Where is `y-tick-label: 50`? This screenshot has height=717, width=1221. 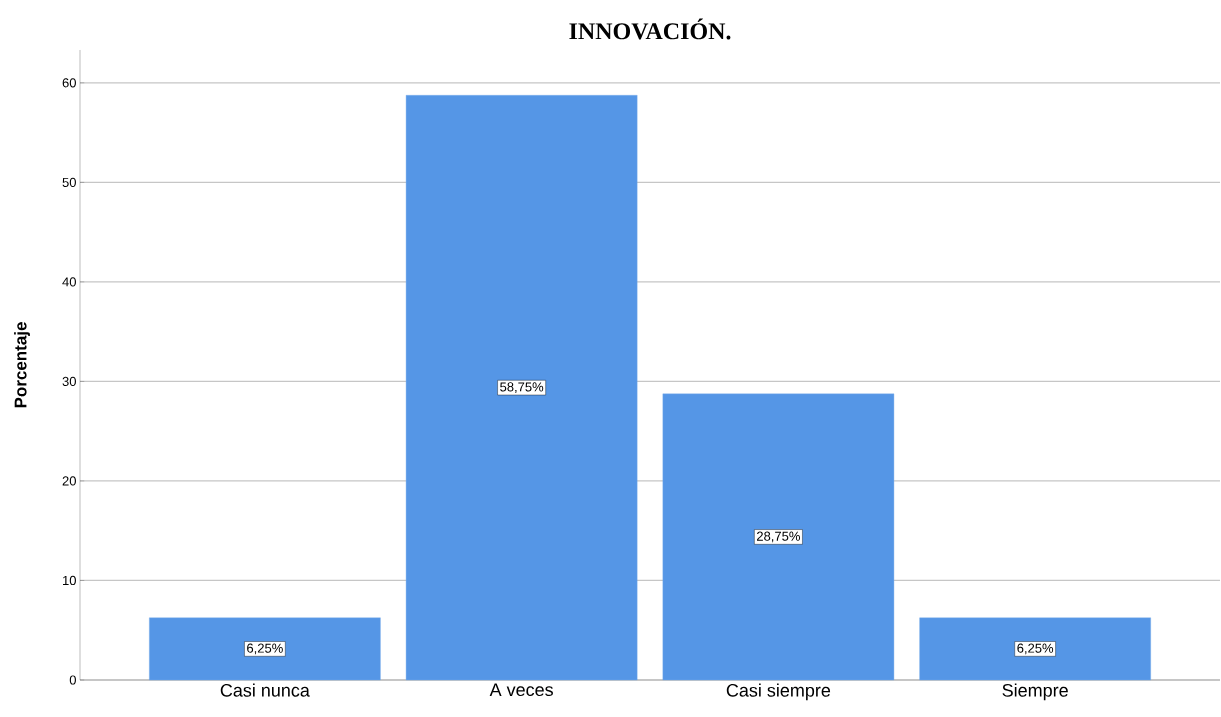
y-tick-label: 50 is located at coordinates (69, 182).